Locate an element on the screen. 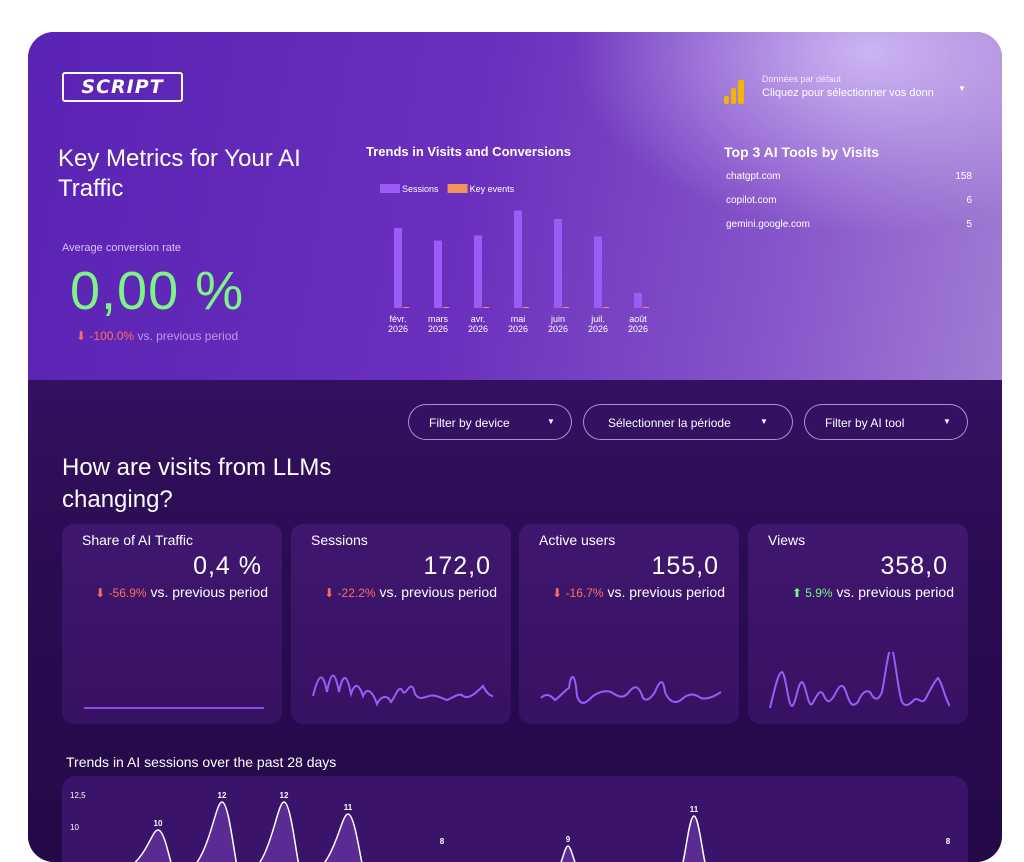 The image size is (1024, 862). delta-value: -56.9% is located at coordinates (127, 593).